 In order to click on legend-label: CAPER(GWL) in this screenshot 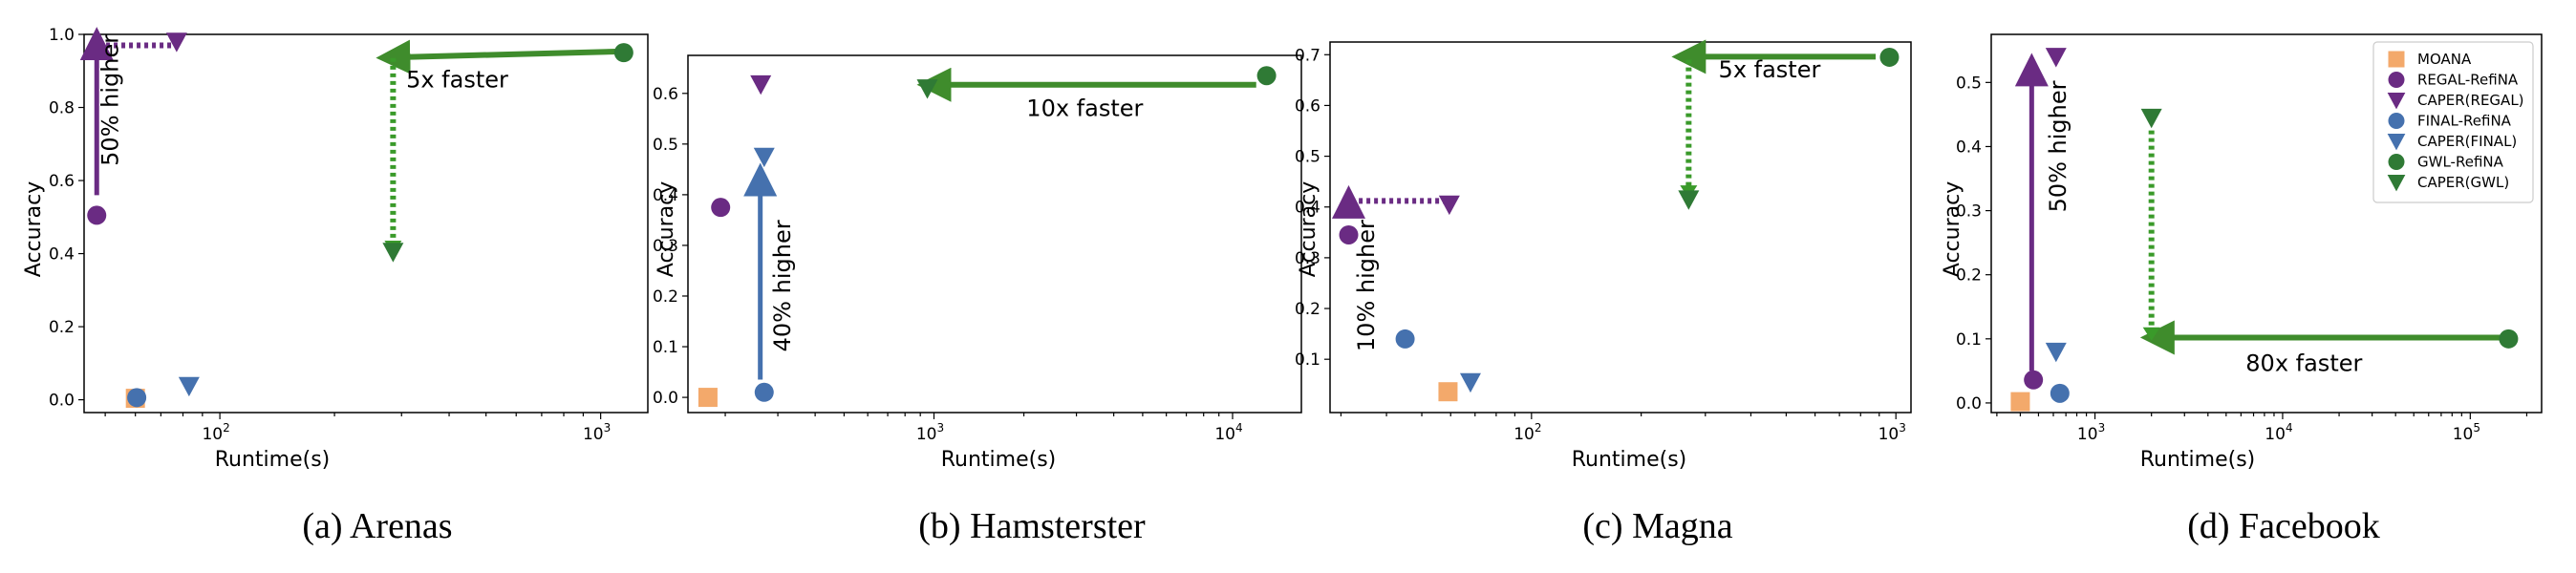, I will do `click(2463, 182)`.